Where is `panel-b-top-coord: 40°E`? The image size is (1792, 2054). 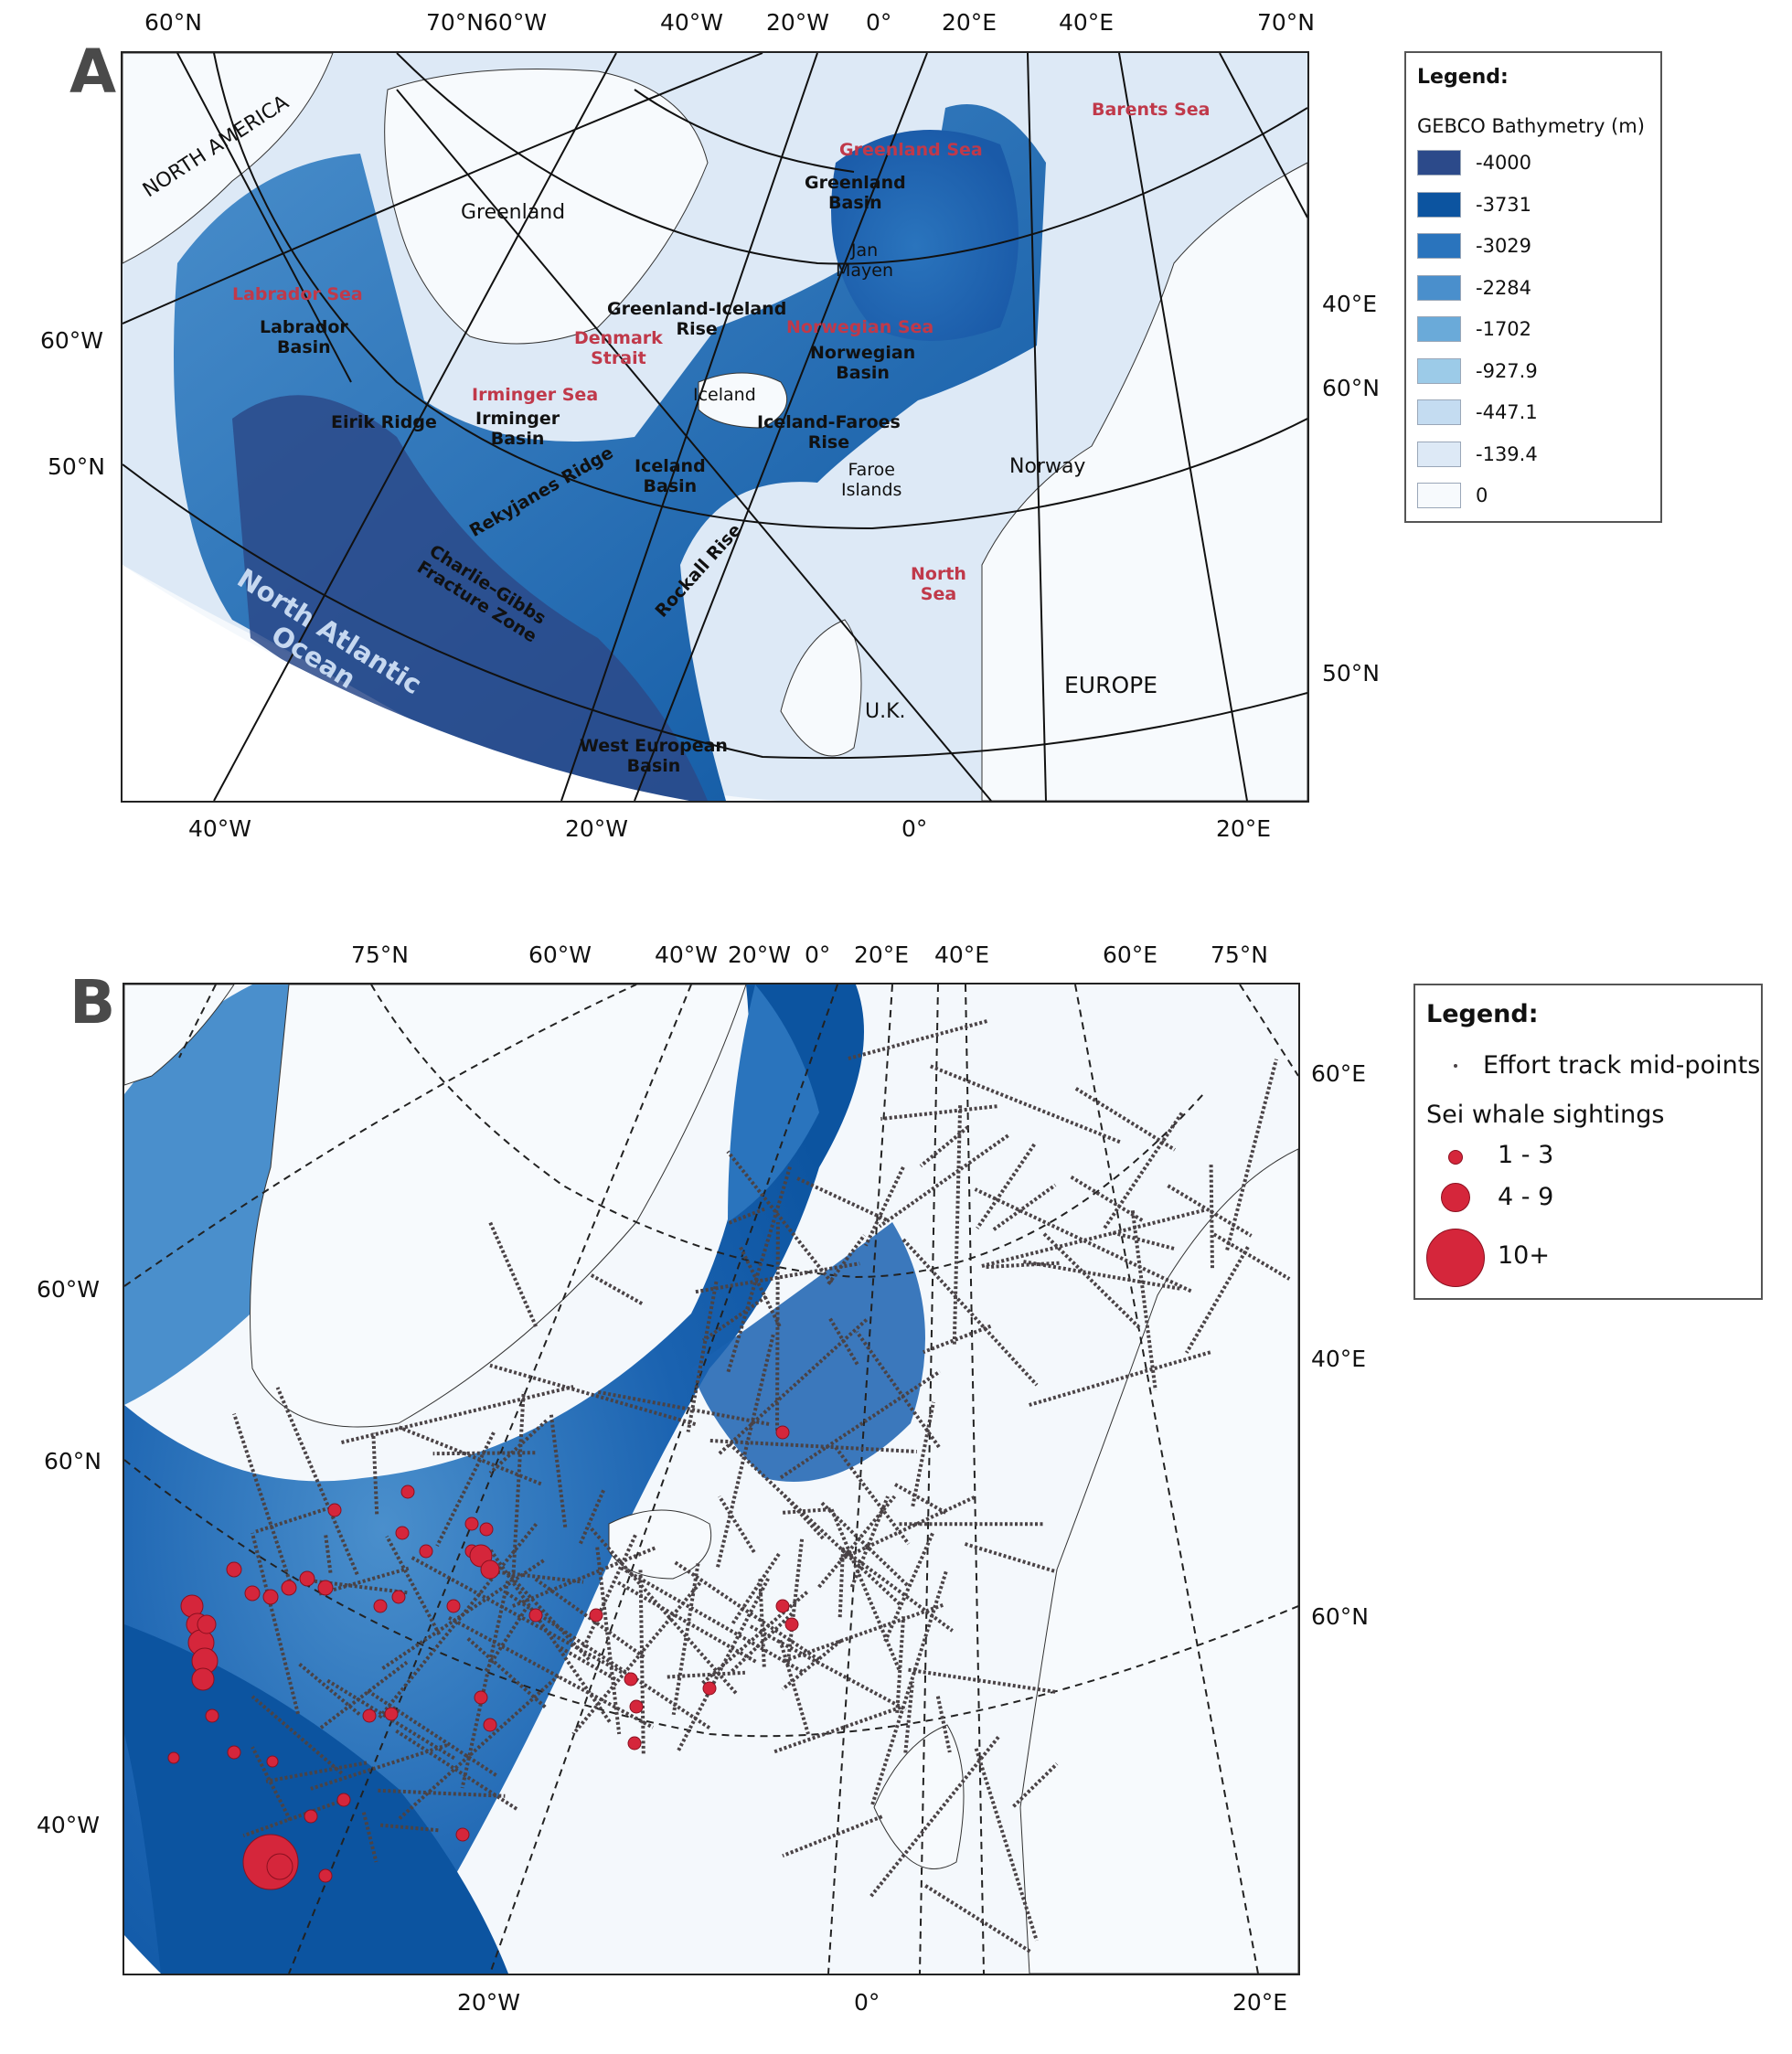 panel-b-top-coord: 40°E is located at coordinates (962, 955).